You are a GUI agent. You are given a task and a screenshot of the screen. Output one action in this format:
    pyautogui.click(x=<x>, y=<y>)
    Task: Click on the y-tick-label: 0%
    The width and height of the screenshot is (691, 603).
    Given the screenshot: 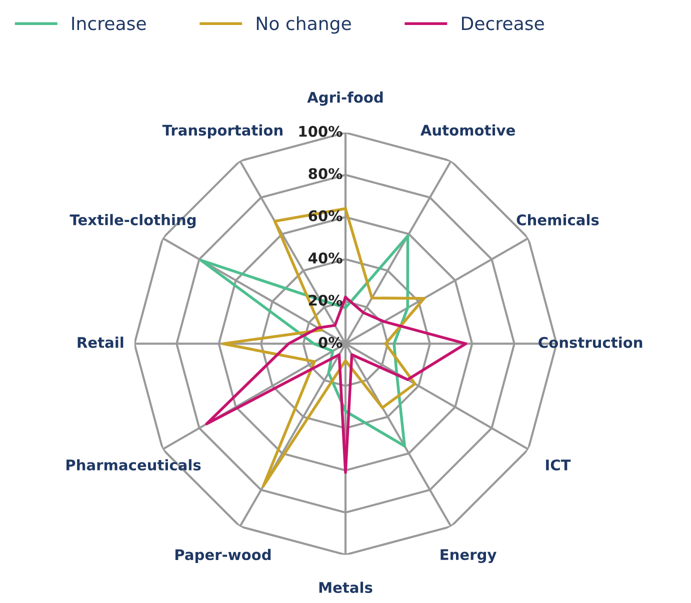 What is the action you would take?
    pyautogui.click(x=330, y=342)
    